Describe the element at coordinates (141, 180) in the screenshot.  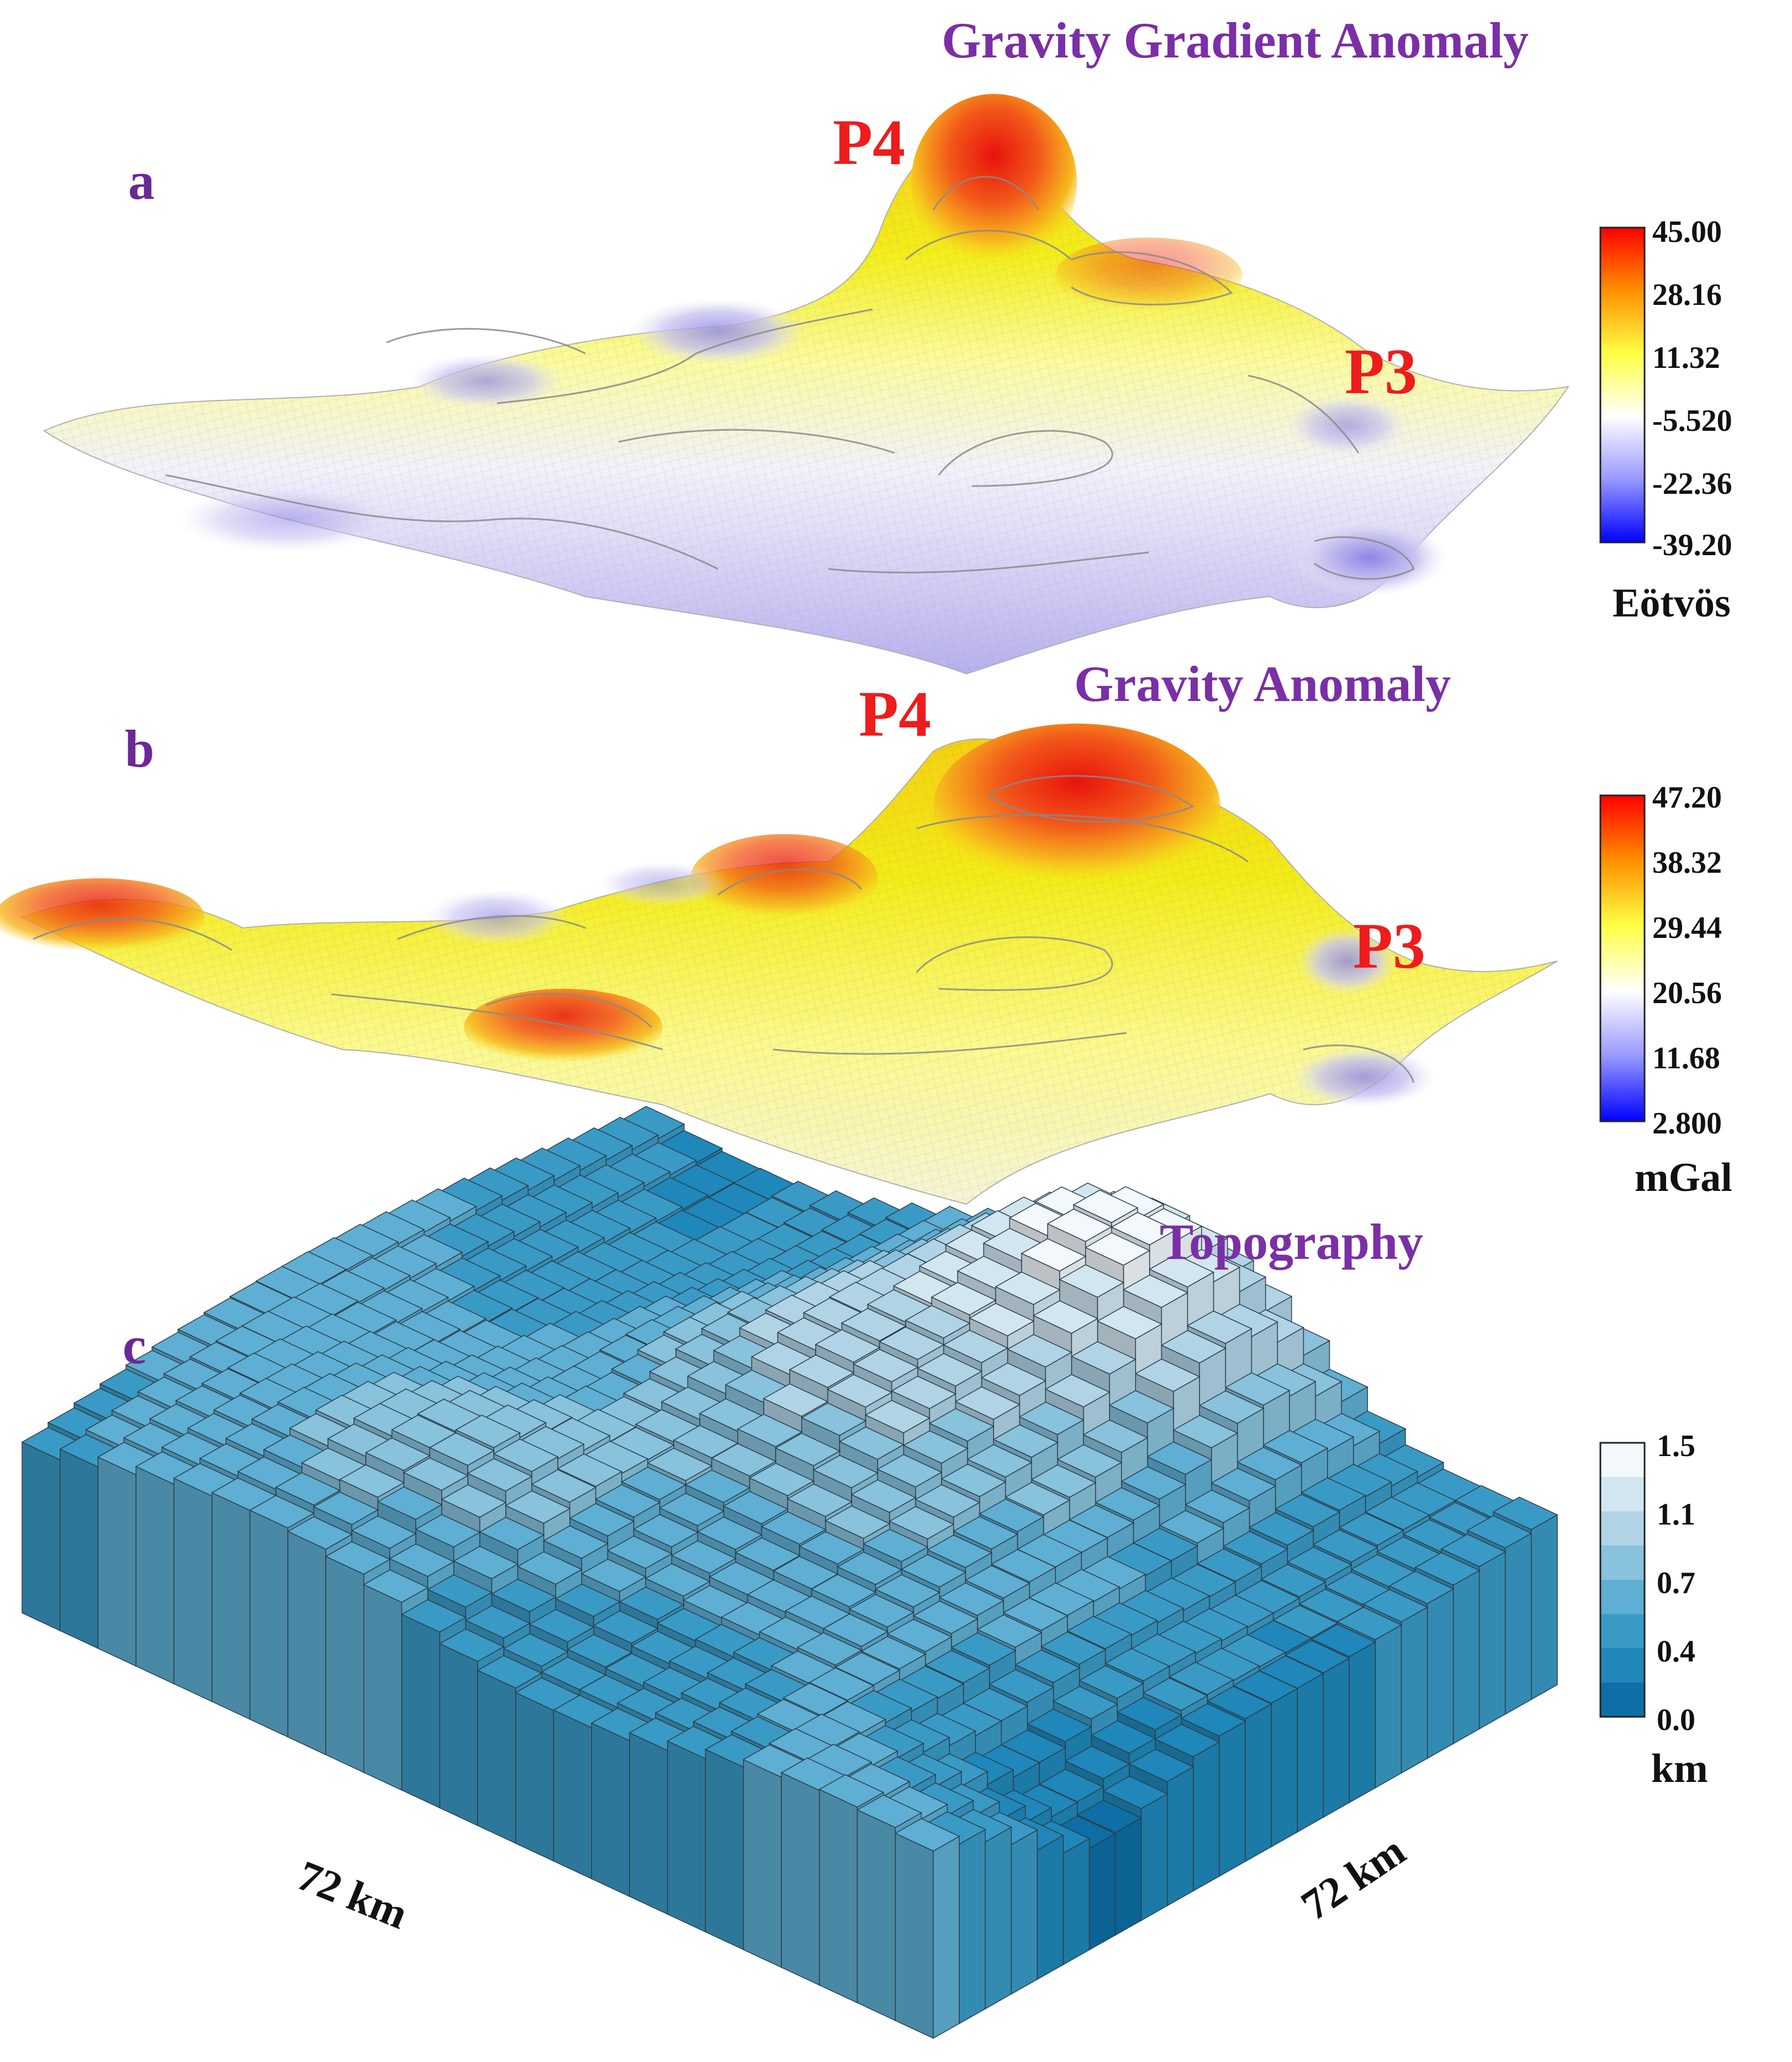
I see `panel-a-letter: a` at that location.